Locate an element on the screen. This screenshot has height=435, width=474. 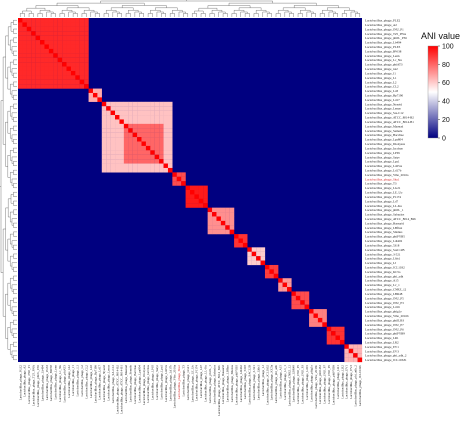
row-label: Lactobacillus_phage_JNU_P7 is located at coordinates (384, 325).